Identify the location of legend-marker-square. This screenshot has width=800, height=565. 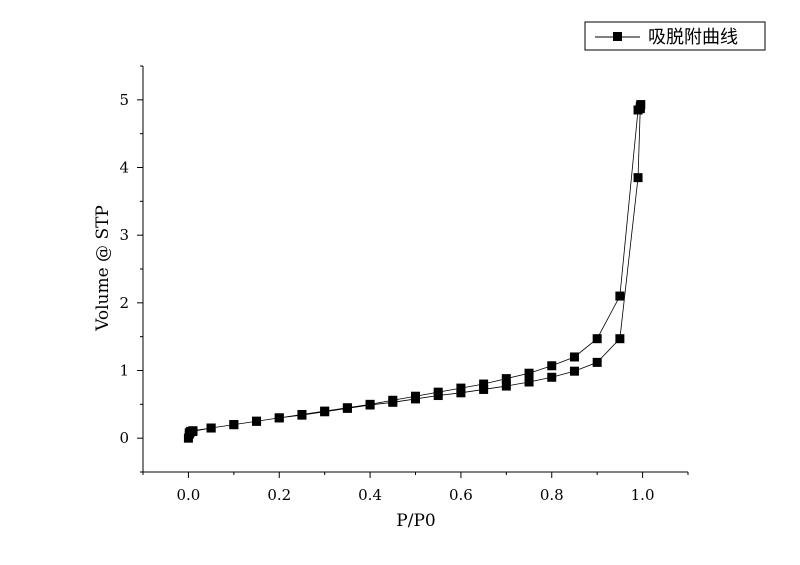
(617, 36).